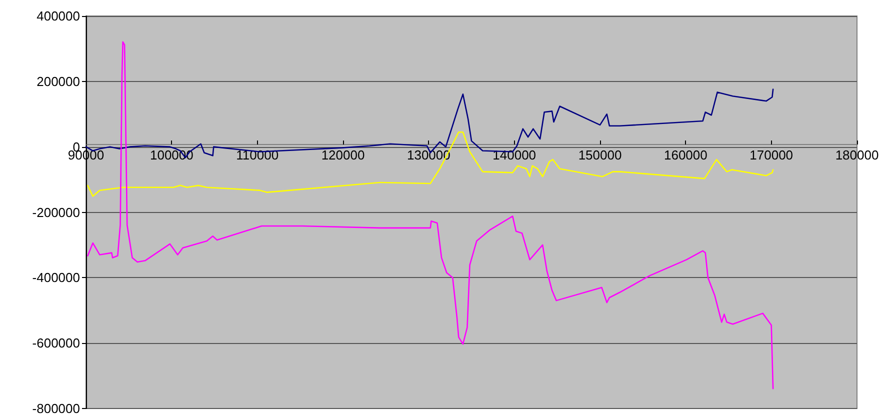 Image resolution: width=890 pixels, height=415 pixels. I want to click on y-tick-label: -200000, so click(56, 212).